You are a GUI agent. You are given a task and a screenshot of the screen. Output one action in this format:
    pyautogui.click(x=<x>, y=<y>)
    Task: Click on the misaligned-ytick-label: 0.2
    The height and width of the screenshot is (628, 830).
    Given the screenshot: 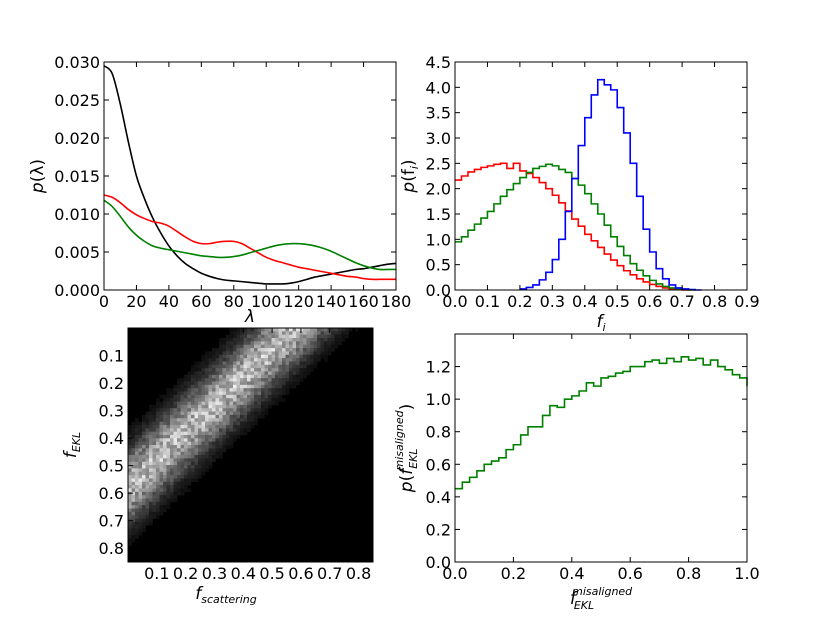 What is the action you would take?
    pyautogui.click(x=438, y=529)
    